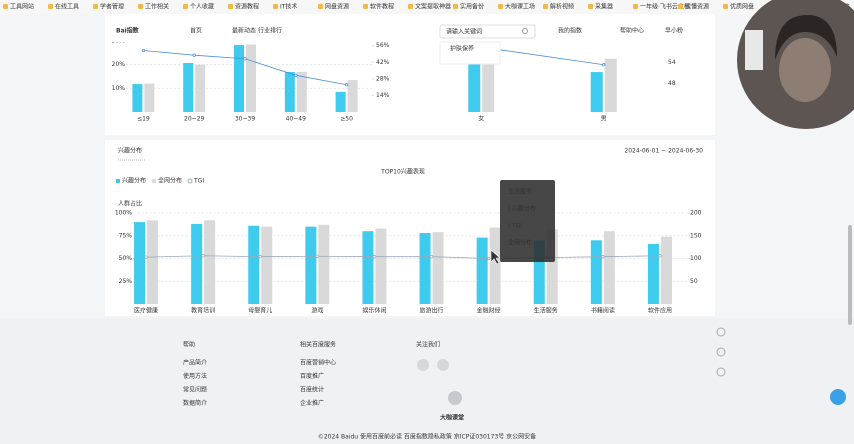  I want to click on y-axis-label: 人群占比, so click(130, 204).